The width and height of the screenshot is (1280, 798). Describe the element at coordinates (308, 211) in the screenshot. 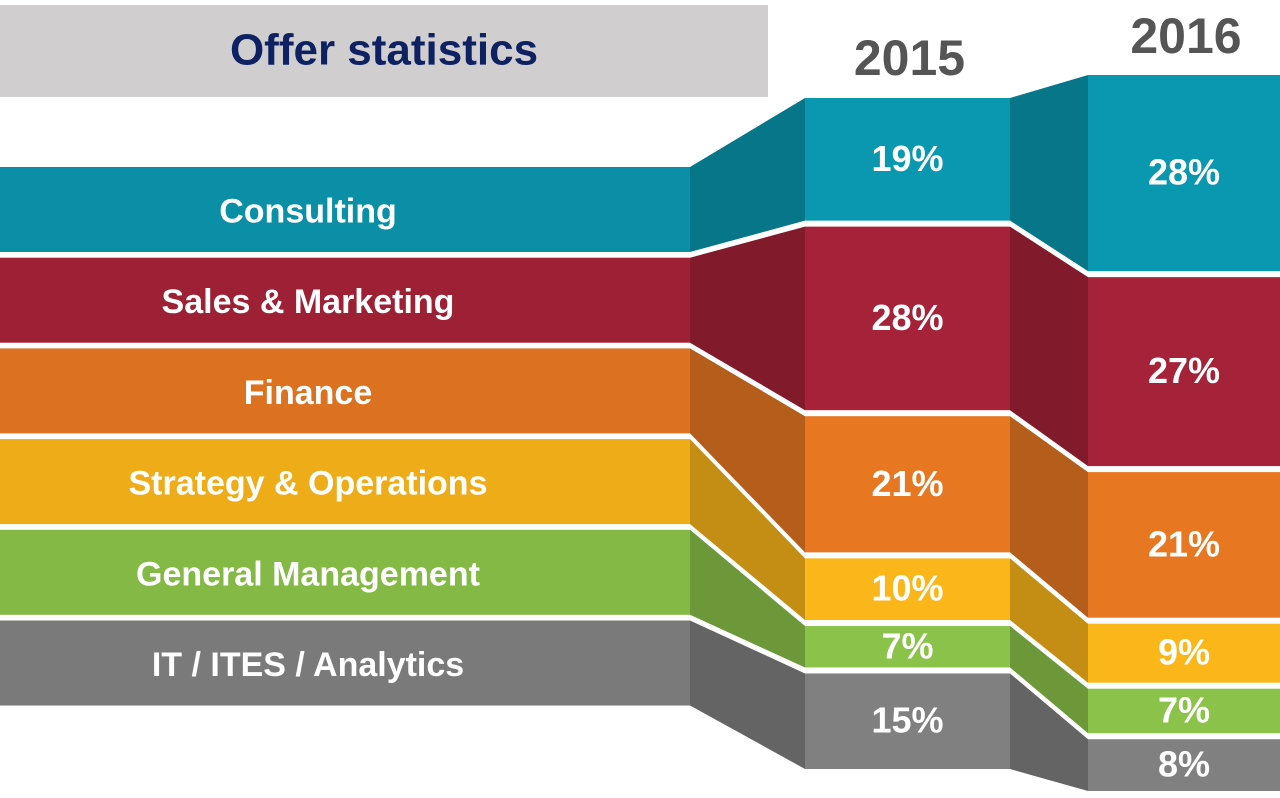

I see `legend-label: Consulting` at that location.